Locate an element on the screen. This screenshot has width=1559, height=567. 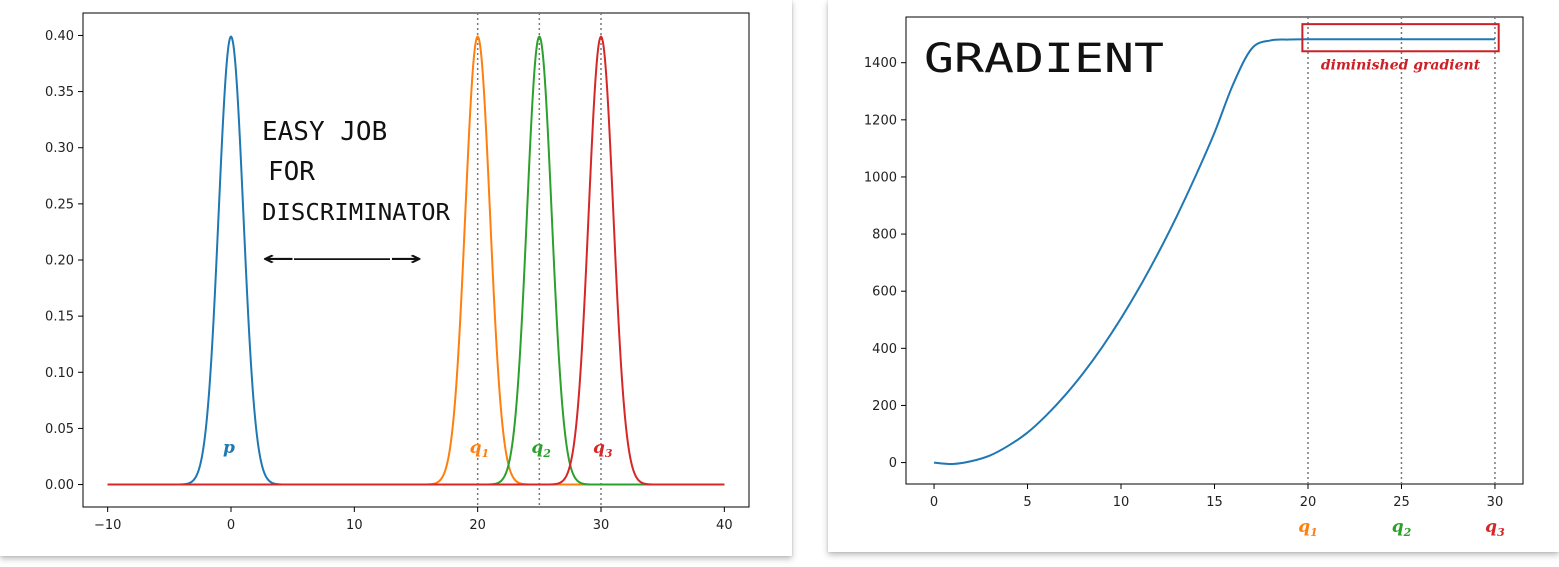
handwritten-line-1: EASY JOB is located at coordinates (324, 132).